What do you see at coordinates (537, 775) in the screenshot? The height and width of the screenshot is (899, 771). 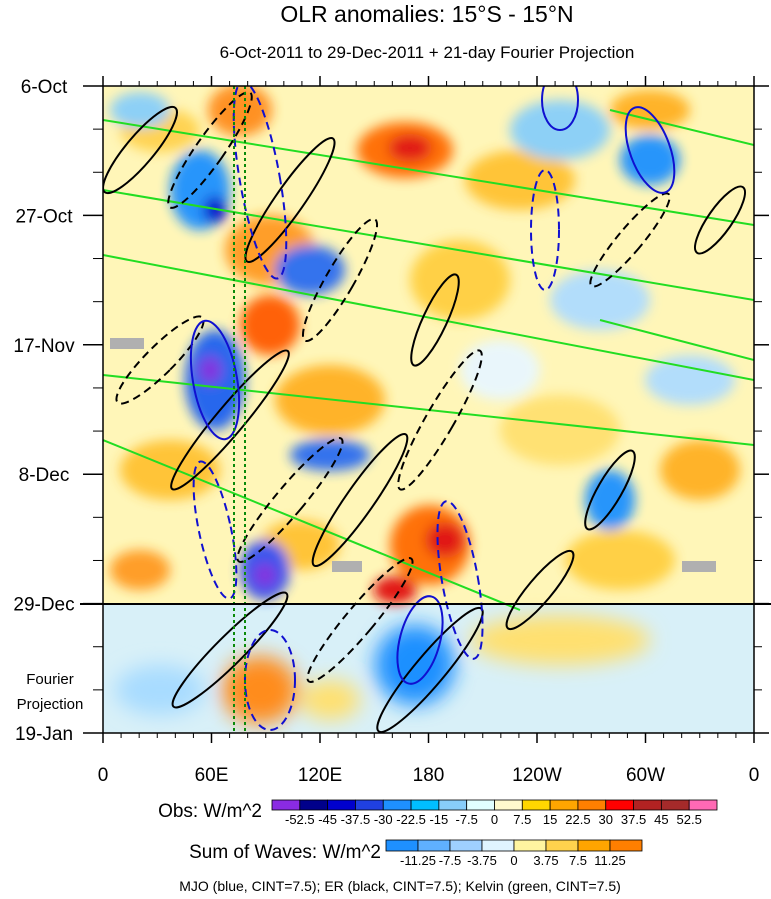 I see `x-tick-label: 120W` at bounding box center [537, 775].